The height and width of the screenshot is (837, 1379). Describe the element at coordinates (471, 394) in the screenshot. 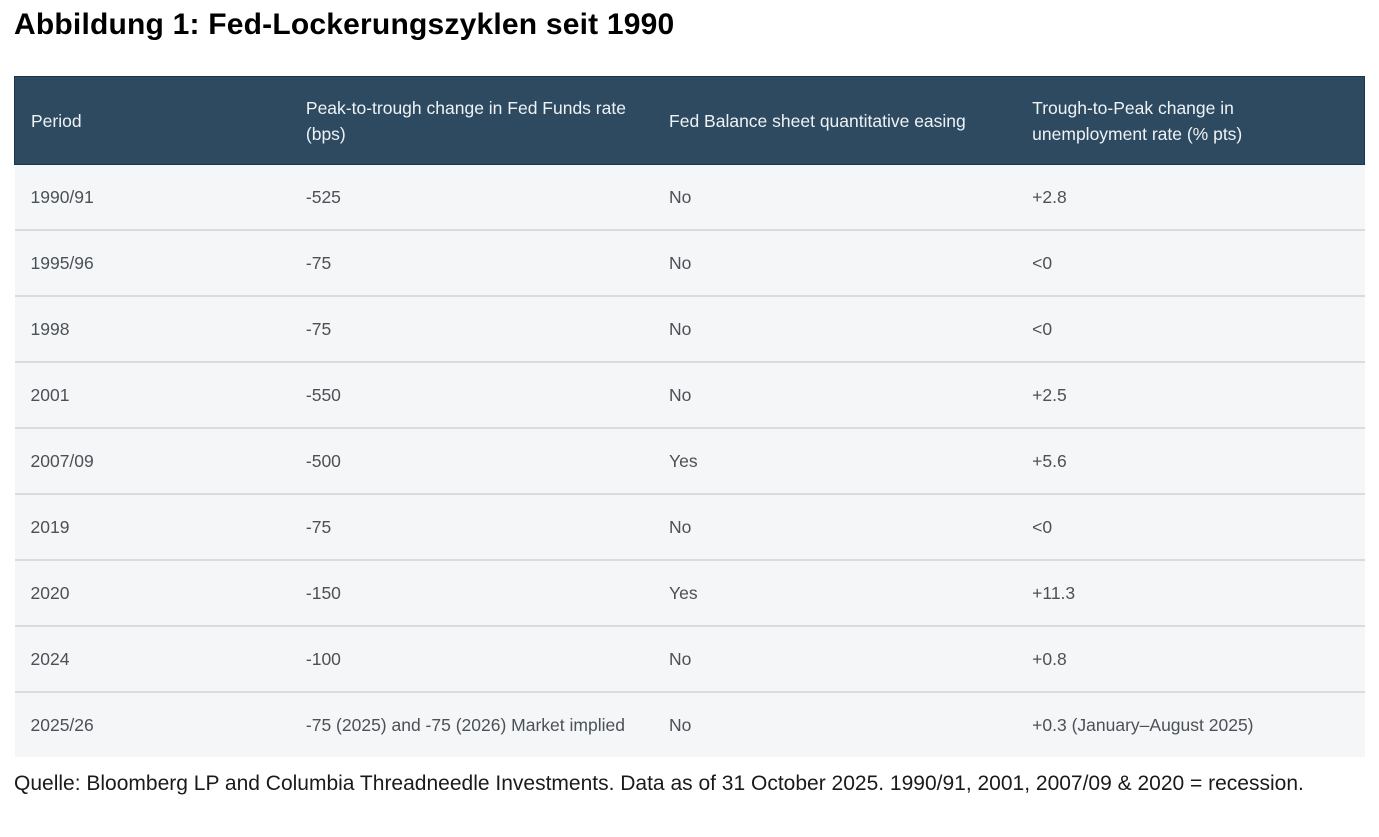

I see `cell-rate-change: -550` at that location.